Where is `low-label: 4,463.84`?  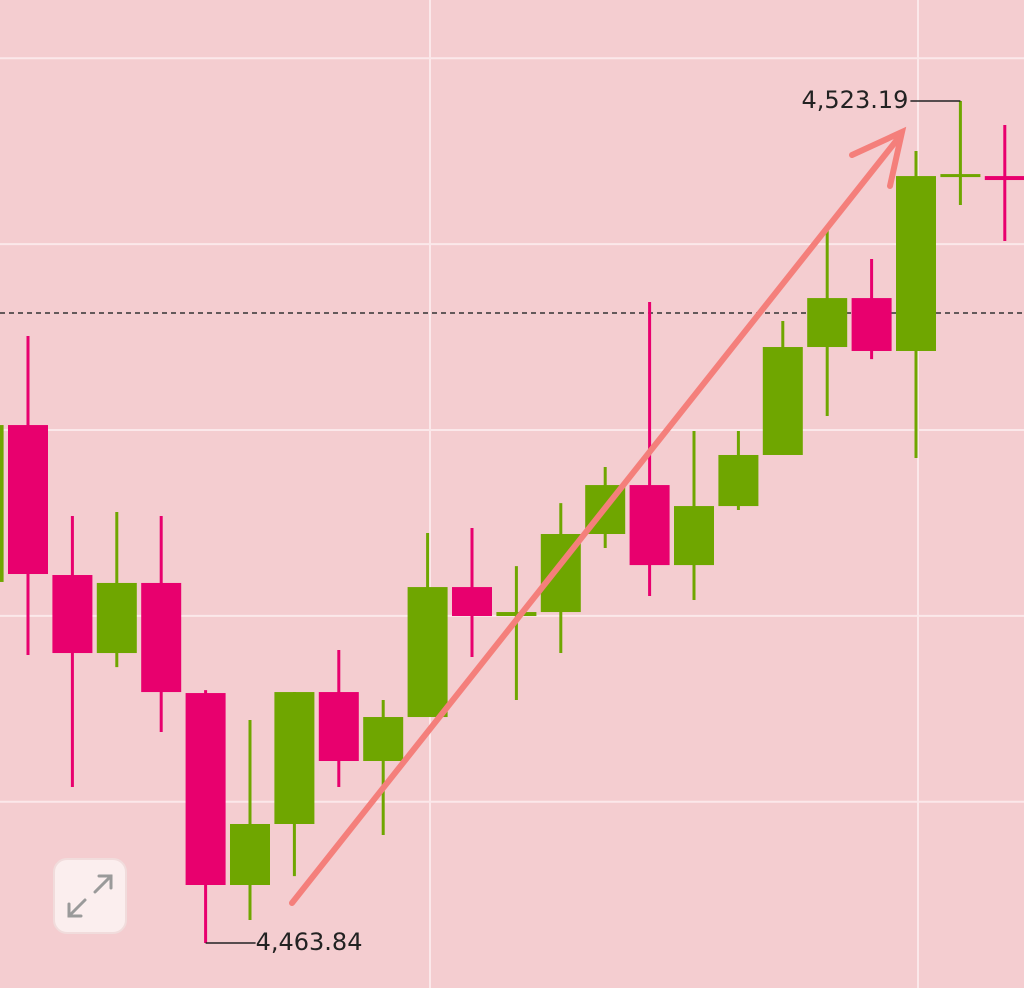
low-label: 4,463.84 is located at coordinates (309, 942).